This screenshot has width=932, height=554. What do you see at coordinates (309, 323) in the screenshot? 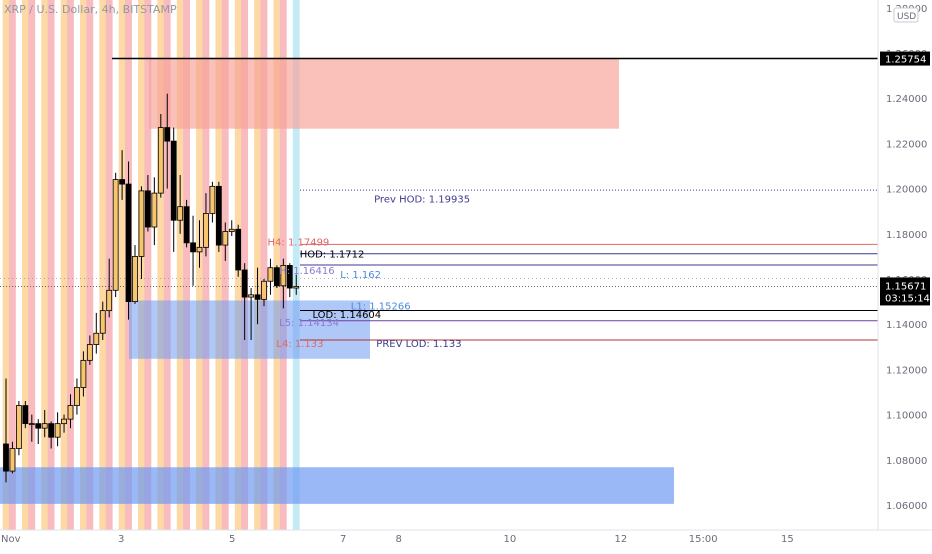
I see `l5-label: L5: 1.14134` at bounding box center [309, 323].